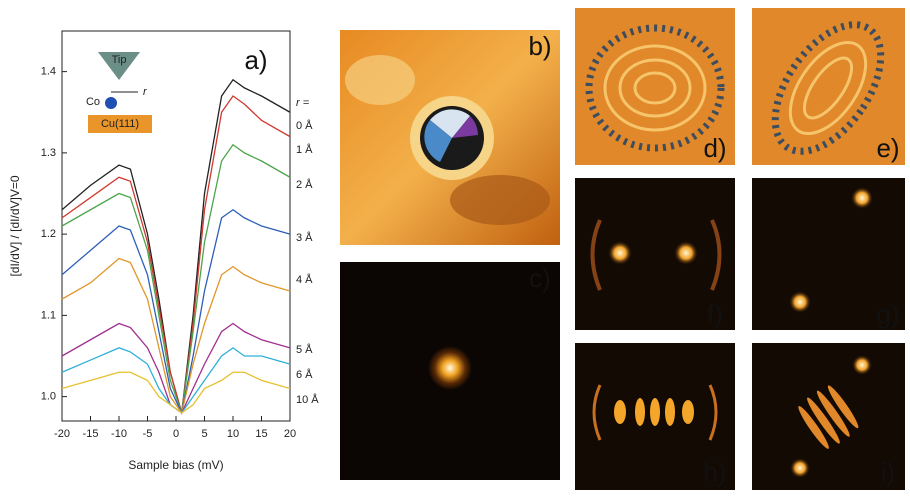 This screenshot has height=498, width=910. What do you see at coordinates (450, 137) in the screenshot?
I see `image-b` at bounding box center [450, 137].